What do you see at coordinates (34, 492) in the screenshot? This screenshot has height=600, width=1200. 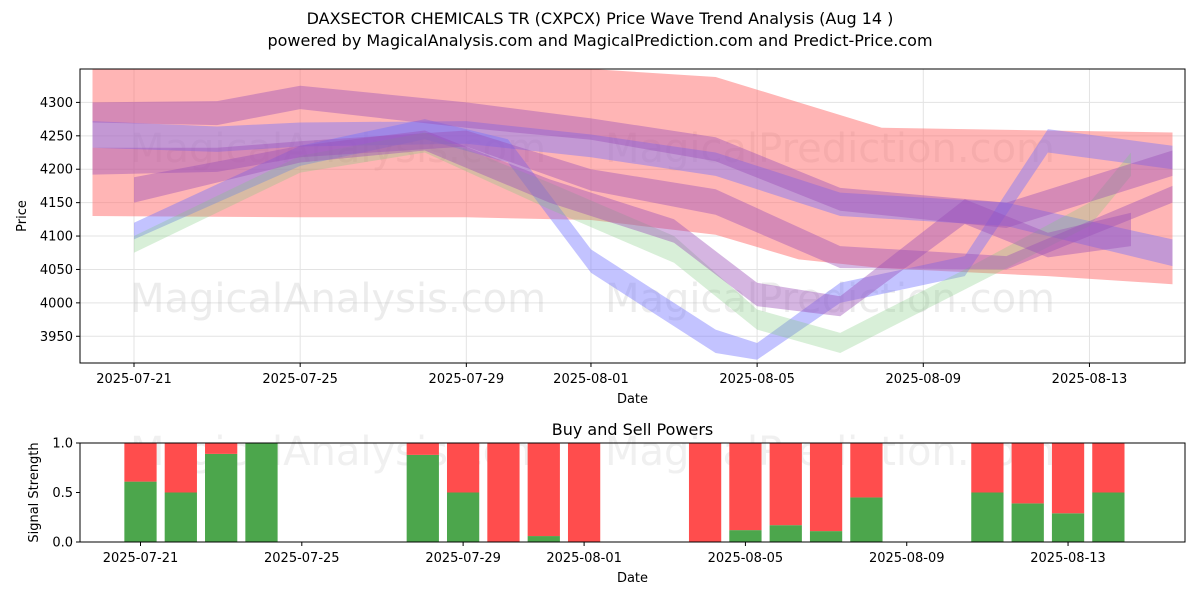 I see `signal-y-axis-label: Signal Strength` at bounding box center [34, 492].